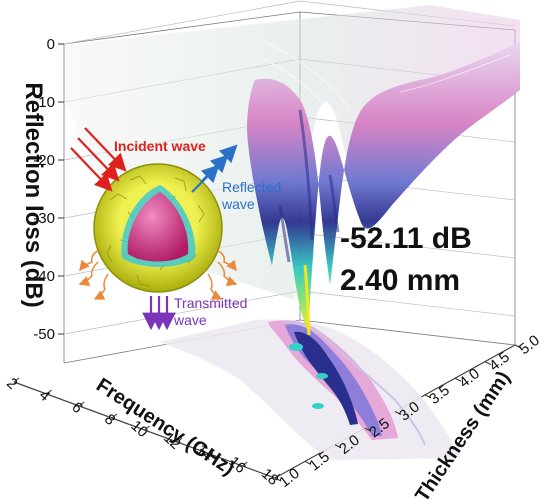 The height and width of the screenshot is (500, 550). Describe the element at coordinates (439, 395) in the screenshot. I see `y-tick-label: 3.5` at that location.